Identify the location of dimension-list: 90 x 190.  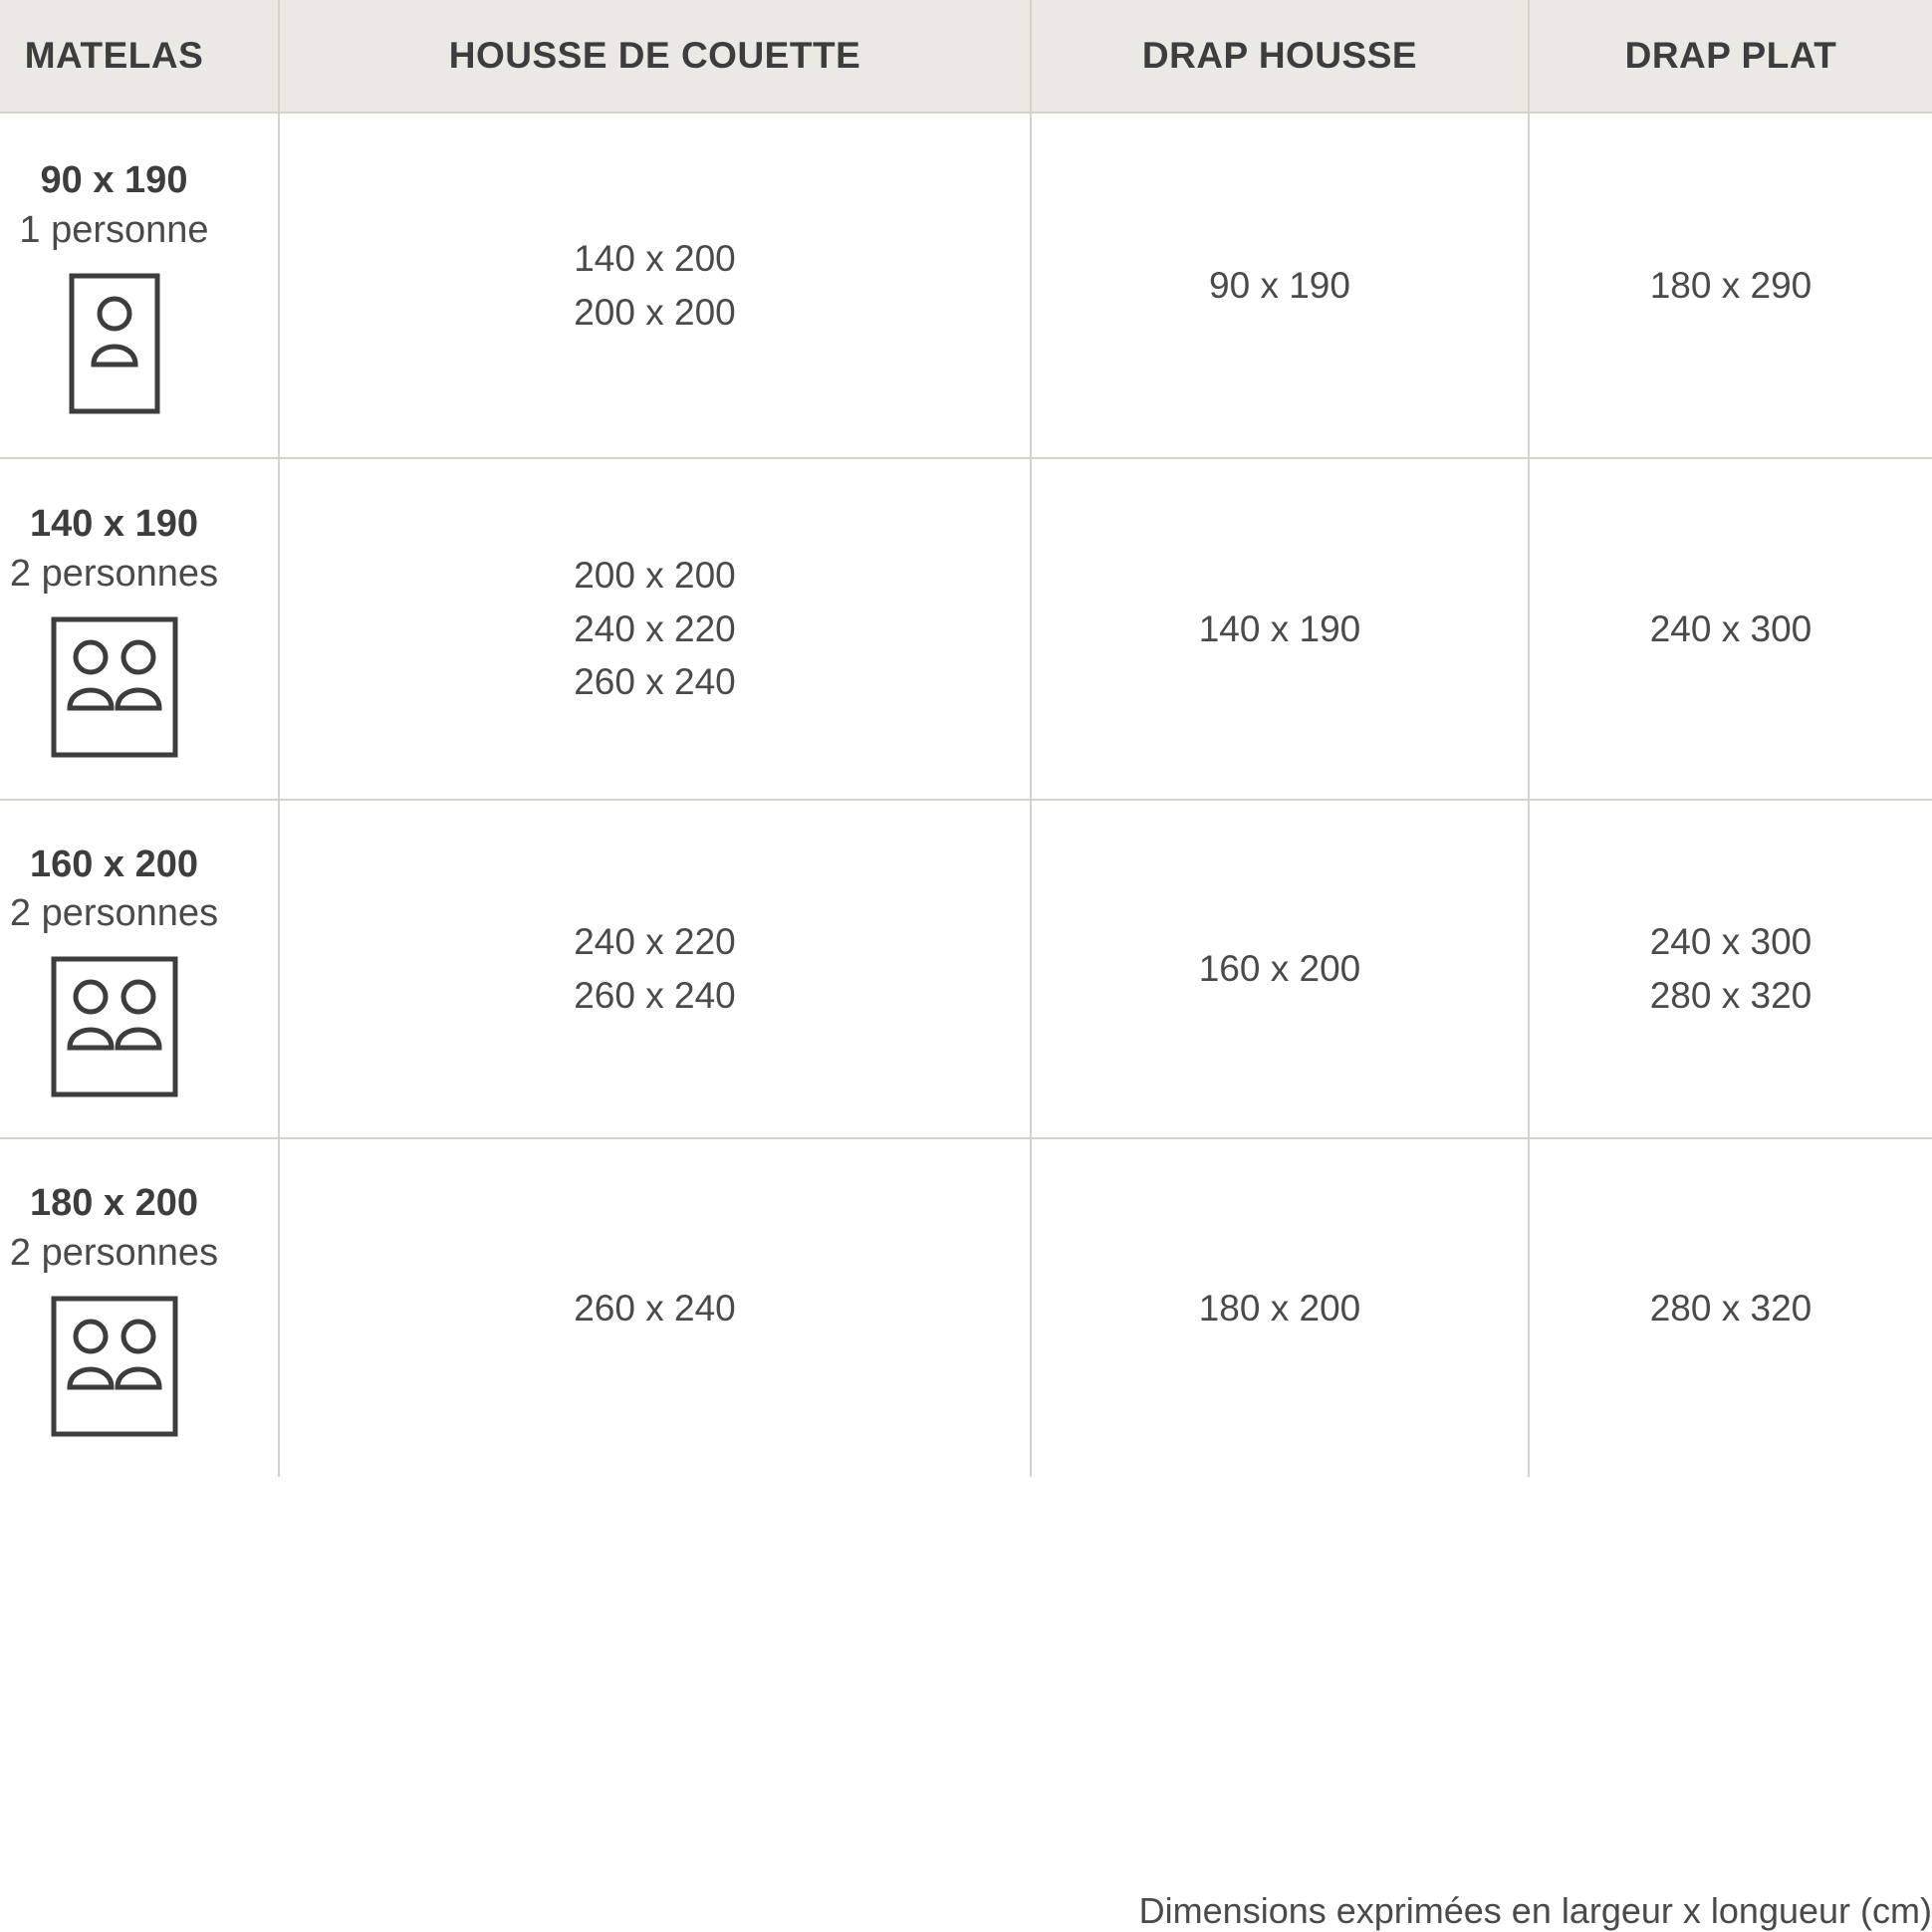
(1280, 286).